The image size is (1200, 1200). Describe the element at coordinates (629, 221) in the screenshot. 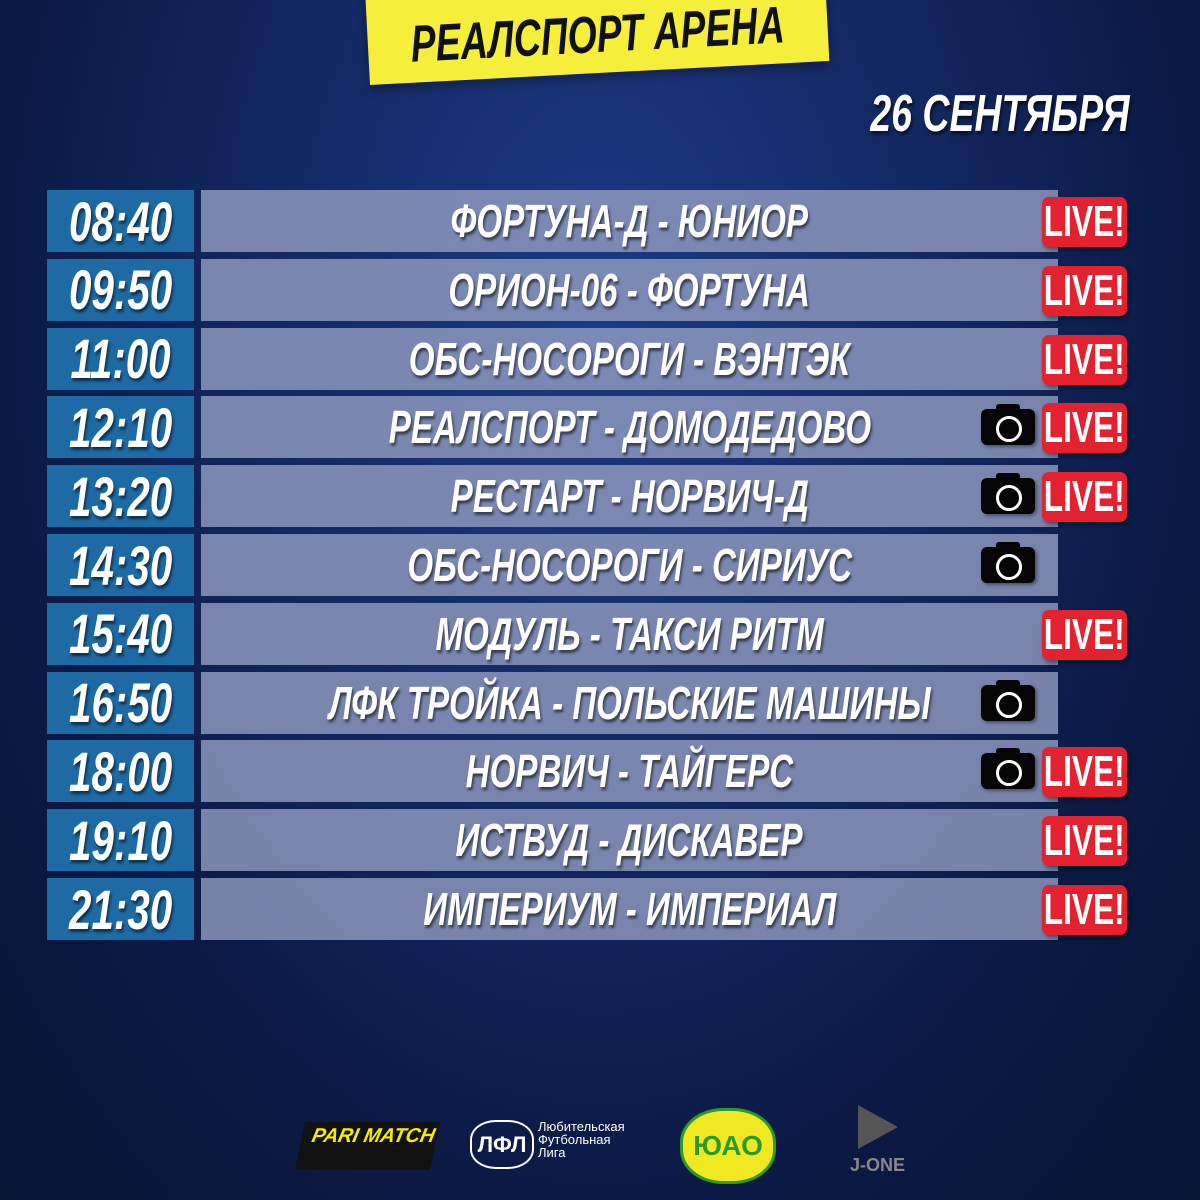

I see `match-teams: ФОРТУНА-Д - ЮНИОР` at that location.